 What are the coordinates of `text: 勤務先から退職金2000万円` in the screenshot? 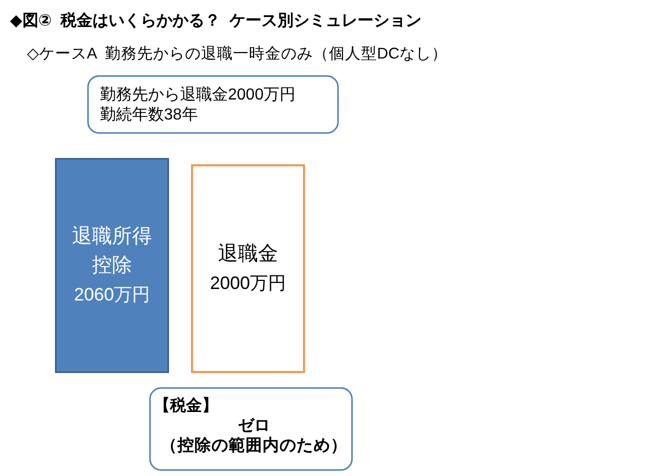 It's located at (198, 95).